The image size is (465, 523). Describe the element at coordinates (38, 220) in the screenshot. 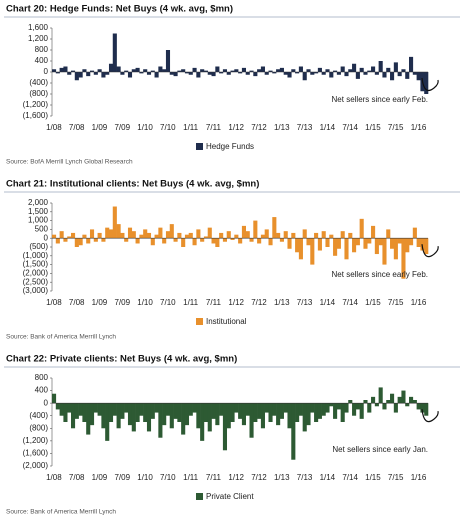

I see `y-tick-label: 1,000` at that location.